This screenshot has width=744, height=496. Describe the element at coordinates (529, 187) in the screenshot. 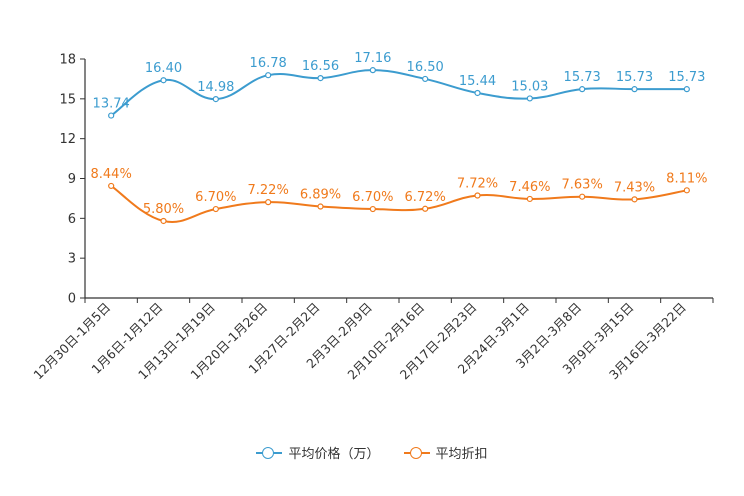

I see `data-label: 7.46%` at that location.